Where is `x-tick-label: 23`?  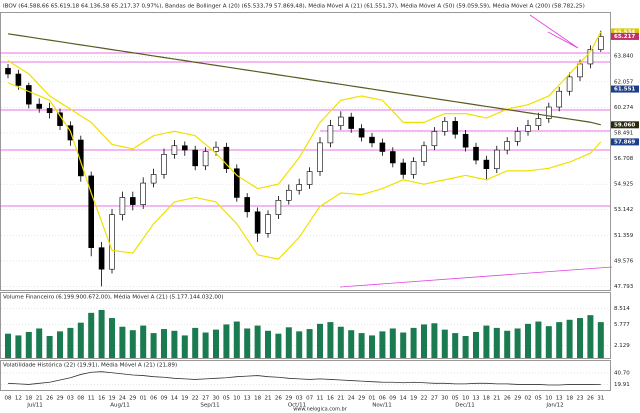 x-tick-label: 23 is located at coordinates (580, 399).